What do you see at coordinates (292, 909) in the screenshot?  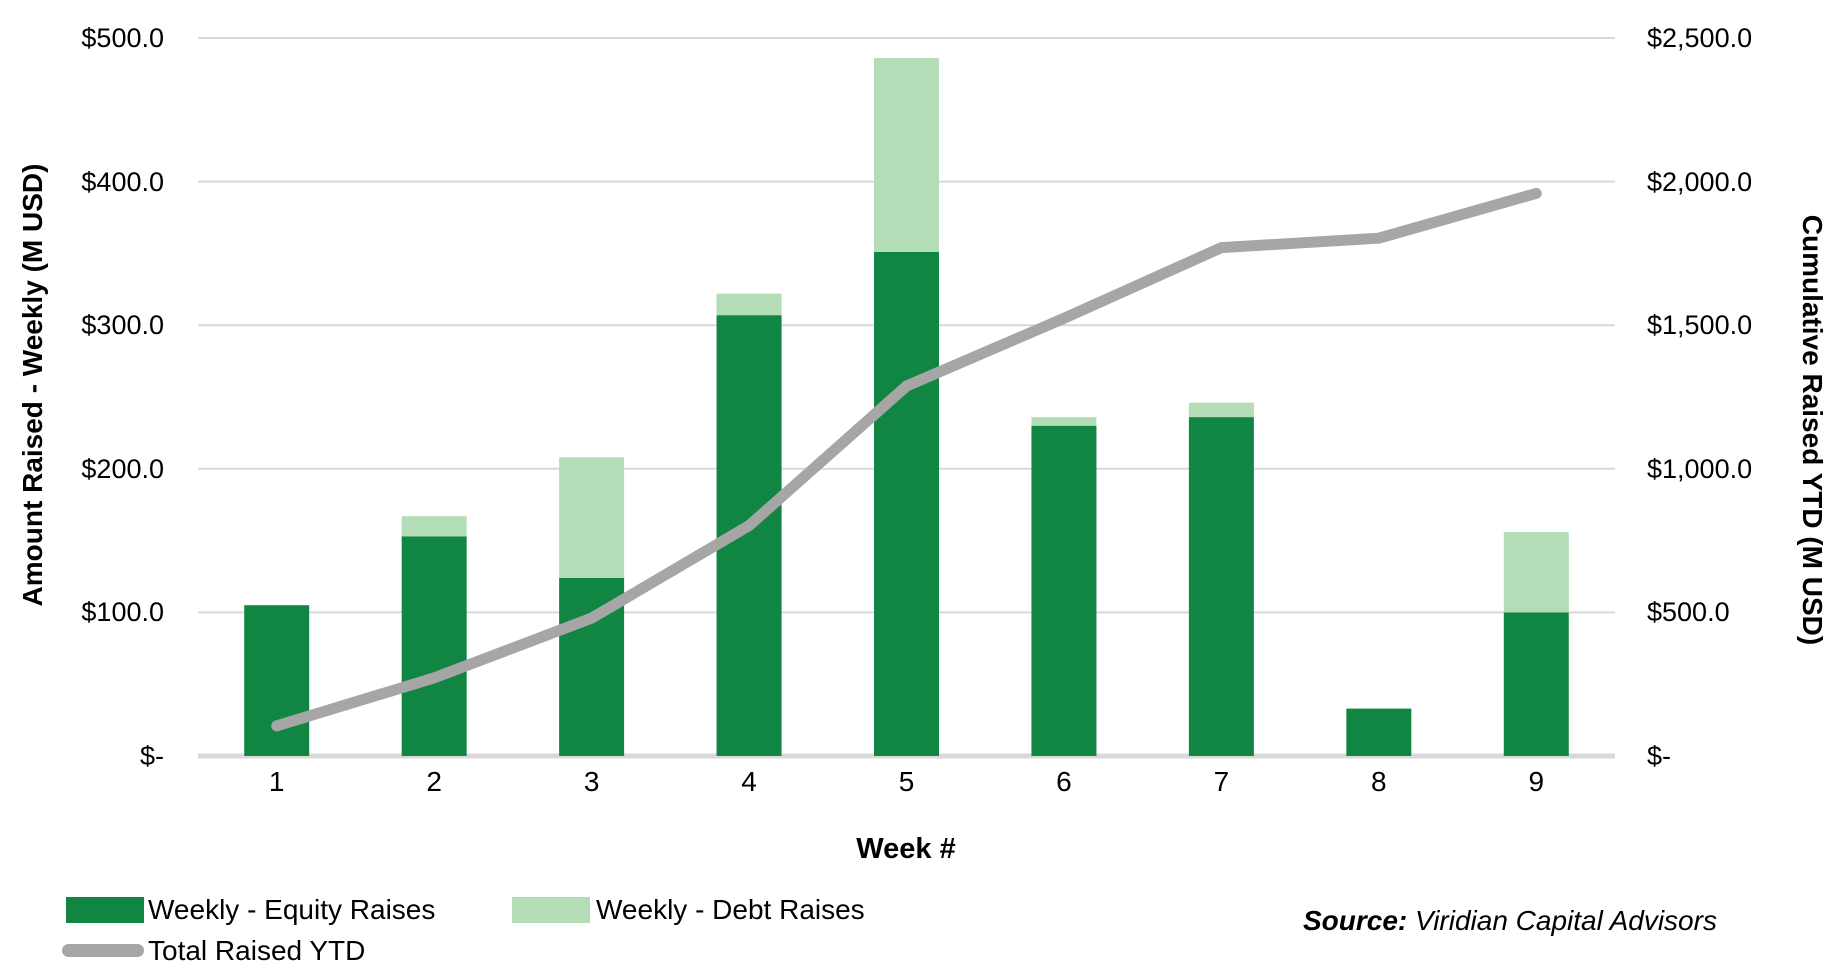 I see `legend-label-equity: Weekly - Equity Raises` at bounding box center [292, 909].